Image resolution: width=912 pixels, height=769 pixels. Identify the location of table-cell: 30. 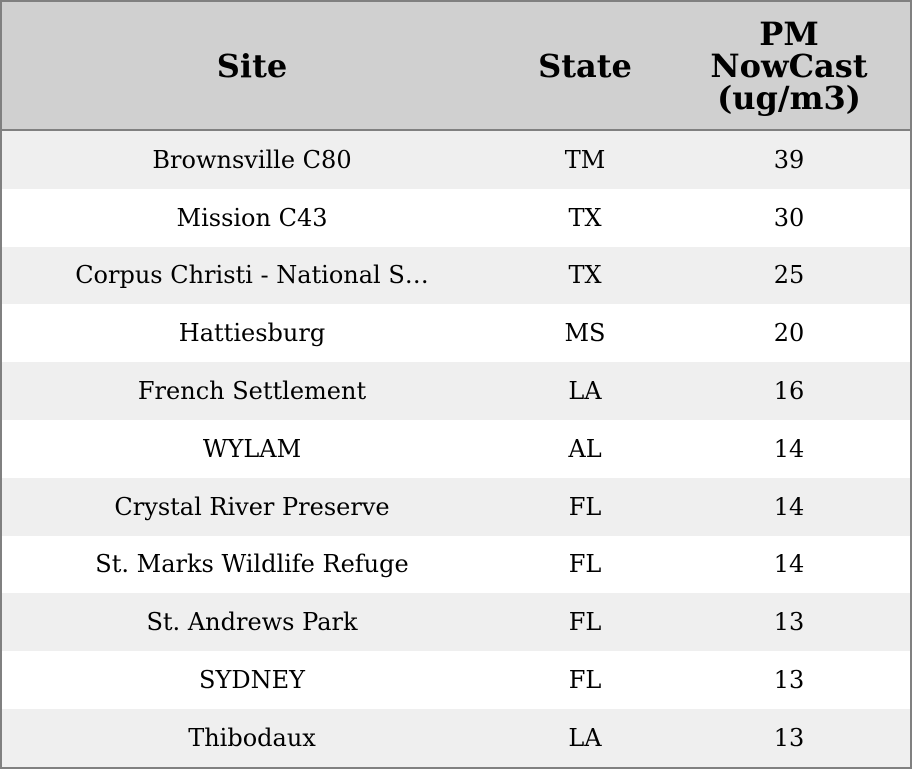
(789, 217).